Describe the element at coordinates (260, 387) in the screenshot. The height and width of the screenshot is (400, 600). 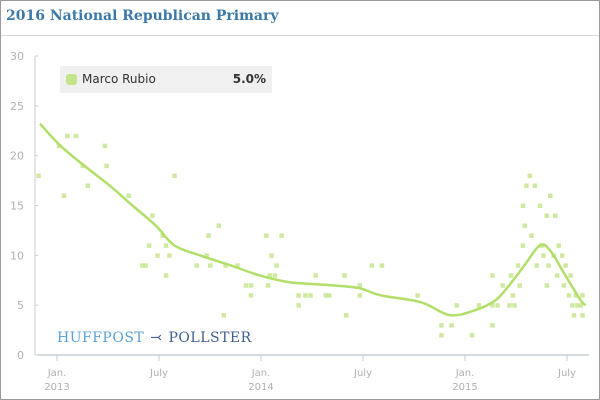
I see `x-tick-year-label: 2014` at that location.